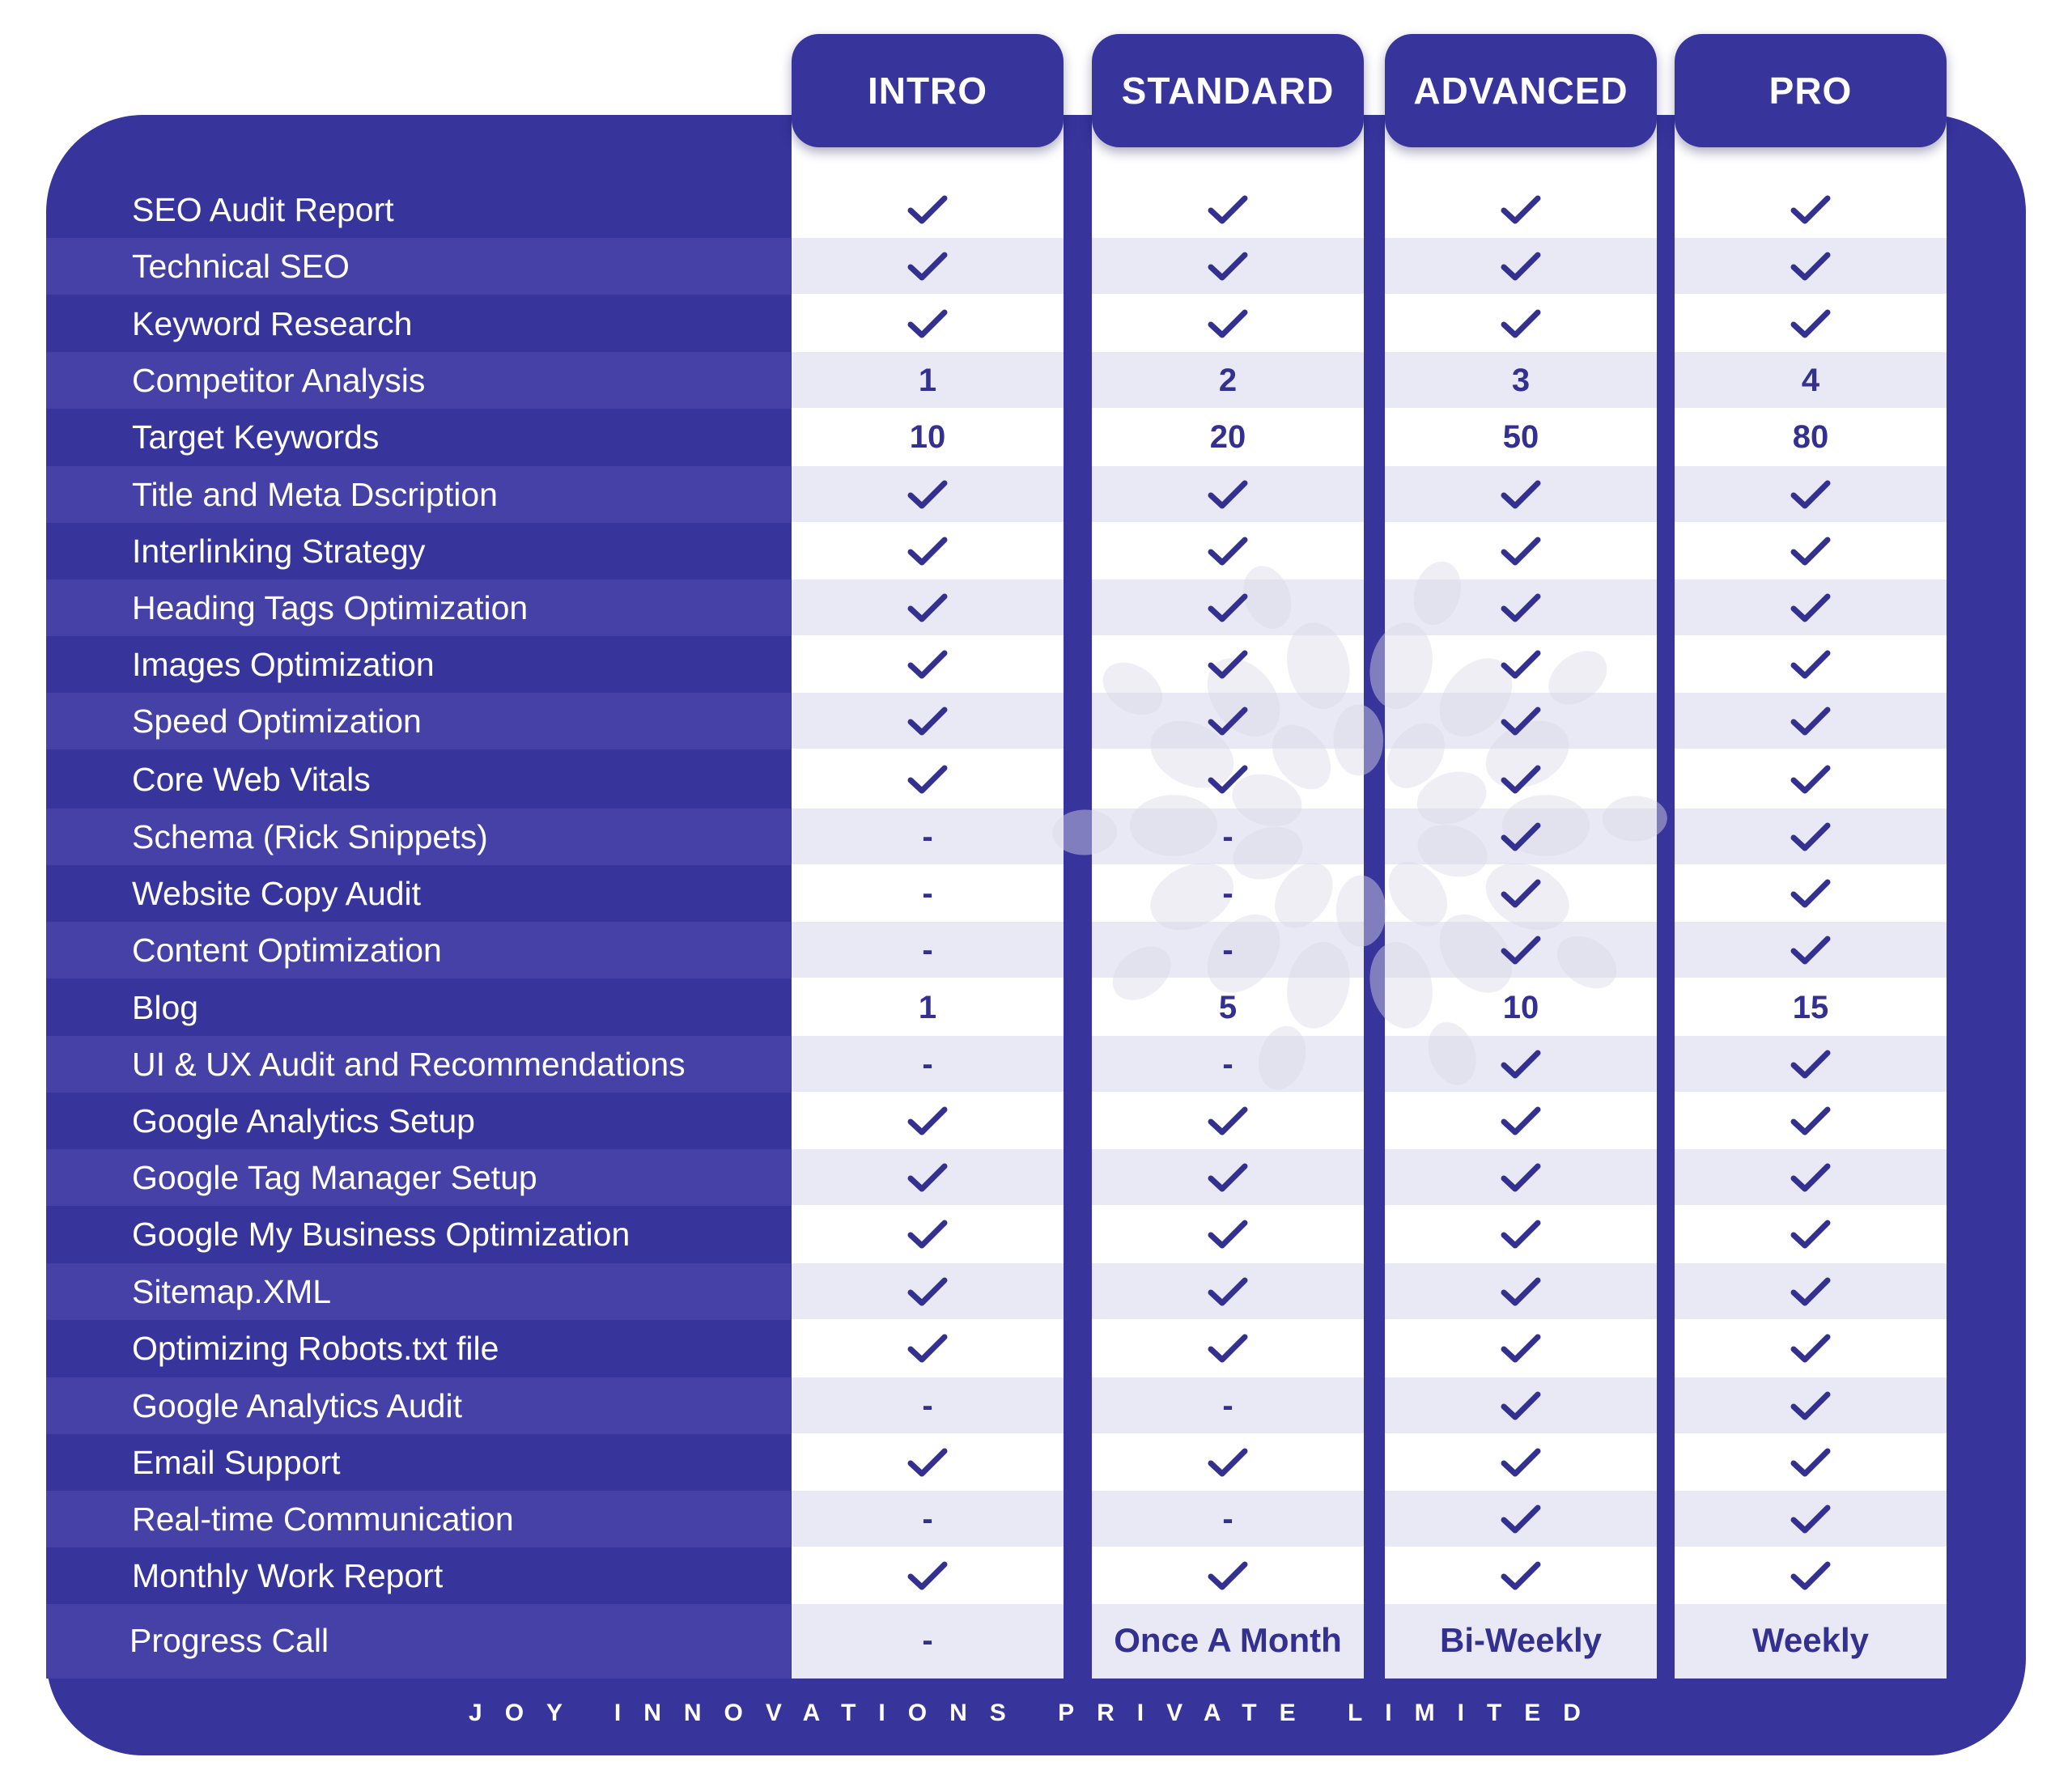 This screenshot has height=1791, width=2072. I want to click on plan-column-pro, so click(1811, 897).